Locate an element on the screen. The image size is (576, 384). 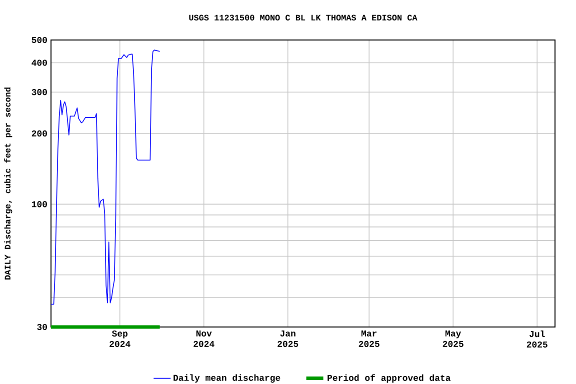
chart-title: USGS 11231500 MONO C BL LK THOMAS A EDISON CA is located at coordinates (303, 17).